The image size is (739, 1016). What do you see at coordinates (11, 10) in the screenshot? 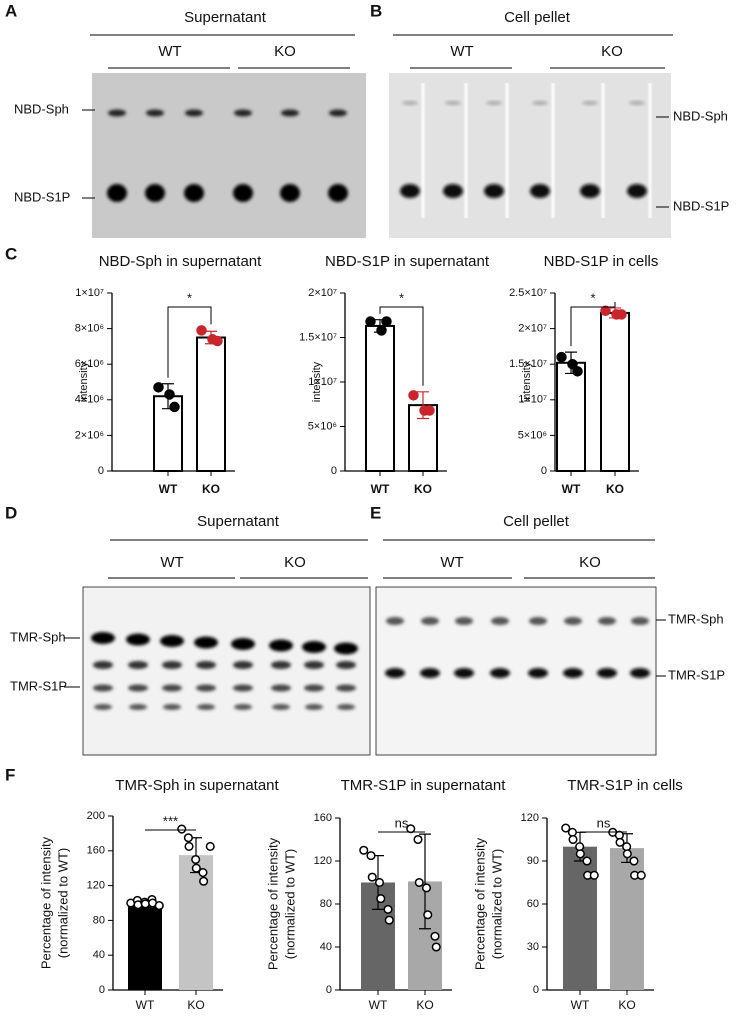
I see `panel-label: A` at bounding box center [11, 10].